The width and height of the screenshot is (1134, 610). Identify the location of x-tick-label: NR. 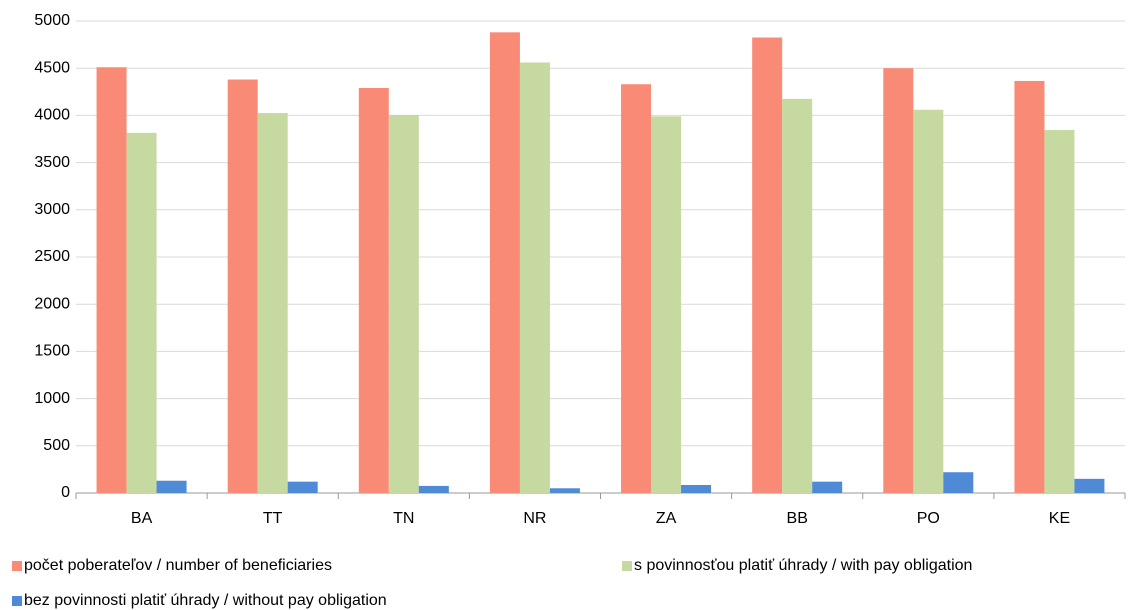
(534, 518).